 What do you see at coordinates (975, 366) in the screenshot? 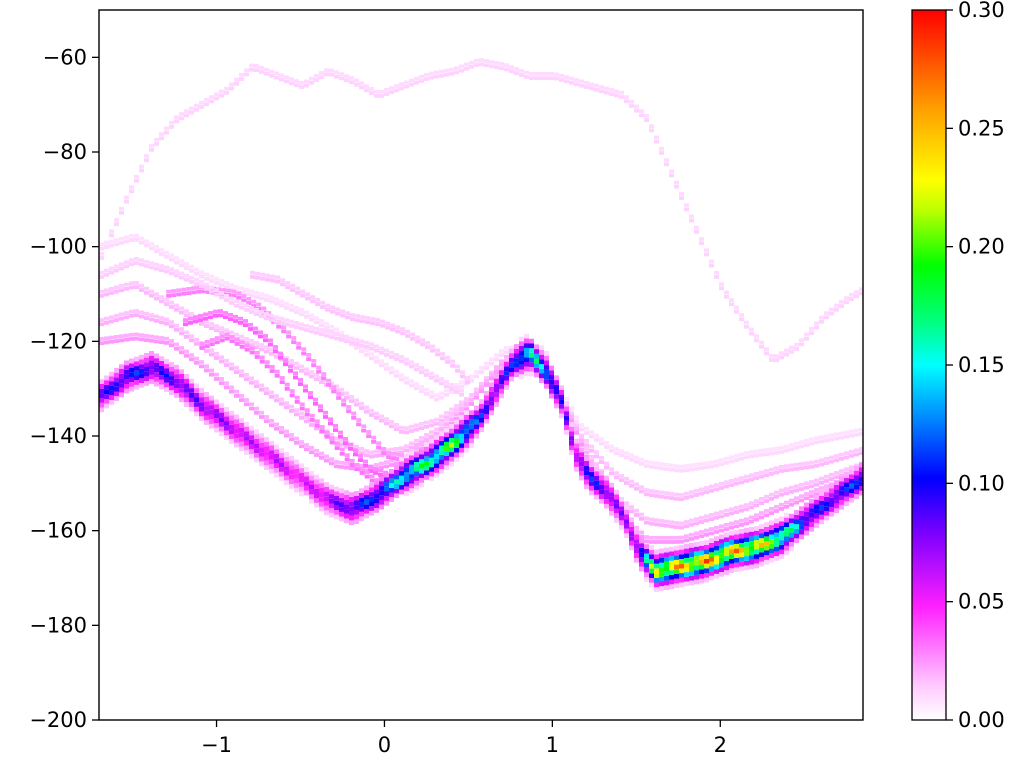
I see `colorbar-ticks: 0.000.050.100.150.200.250.30` at bounding box center [975, 366].